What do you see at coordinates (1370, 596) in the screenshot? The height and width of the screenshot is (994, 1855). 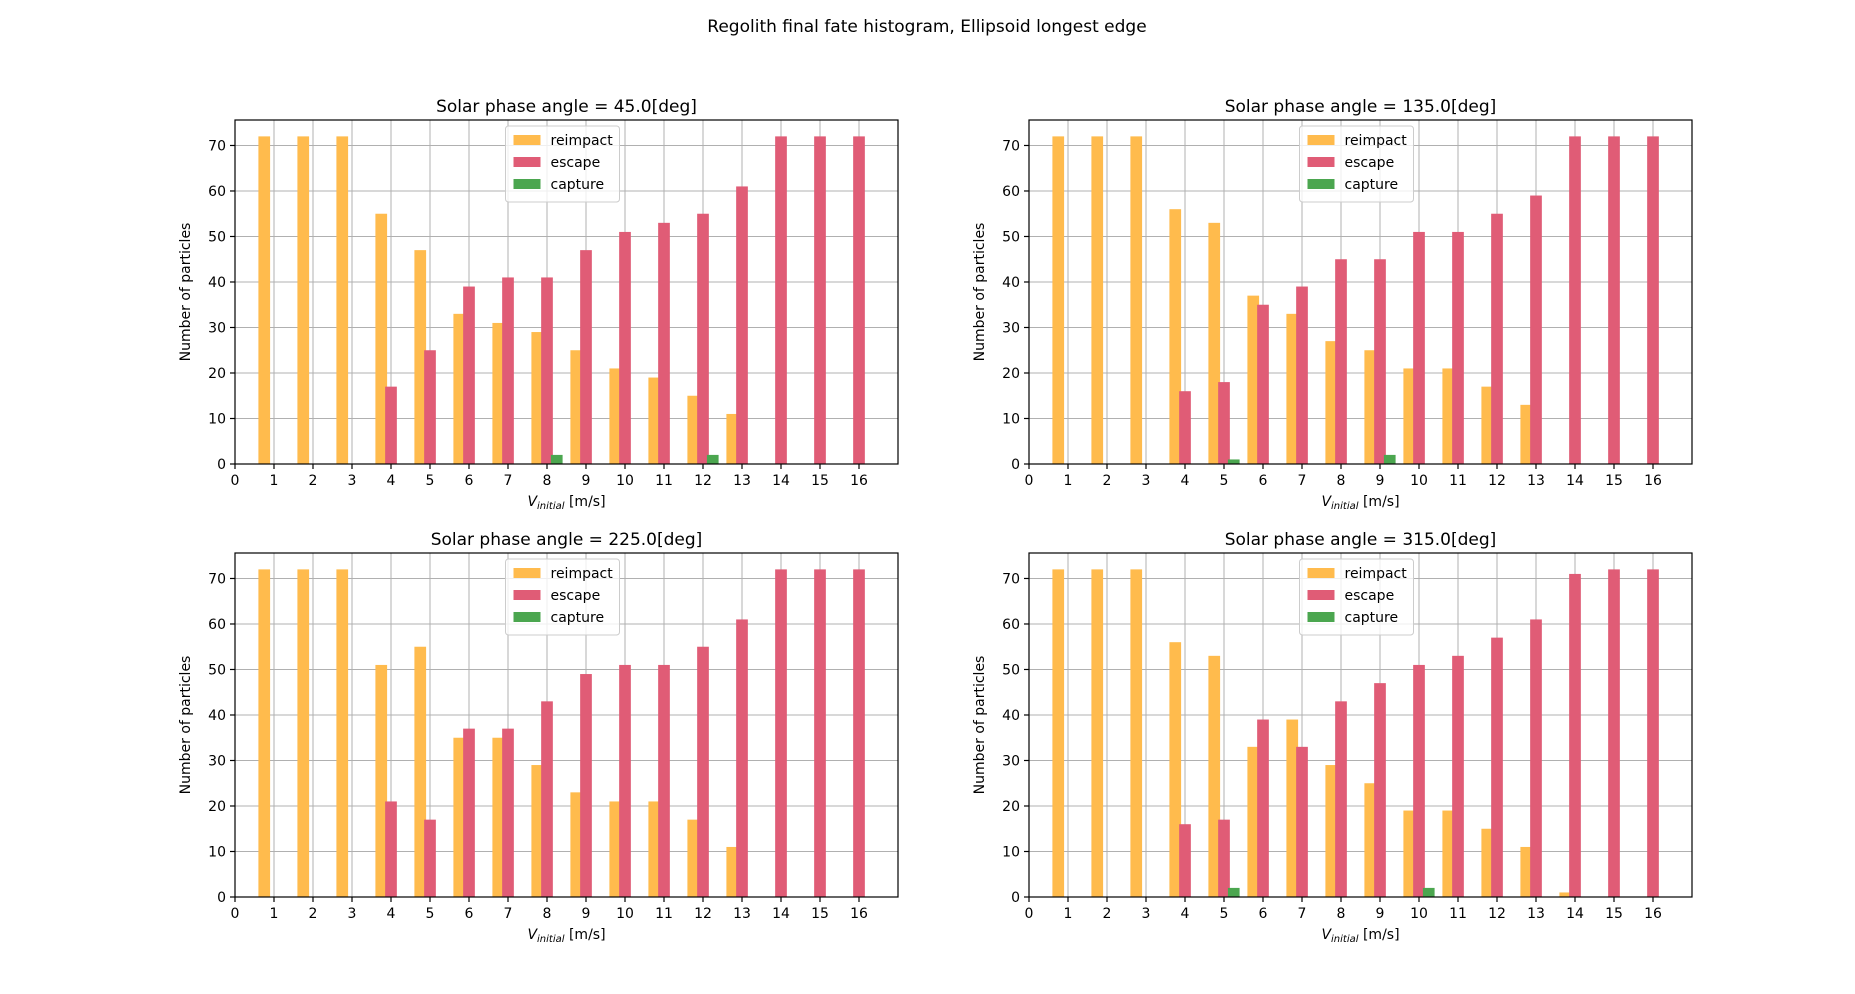 I see `legend-label-escape: escape` at bounding box center [1370, 596].